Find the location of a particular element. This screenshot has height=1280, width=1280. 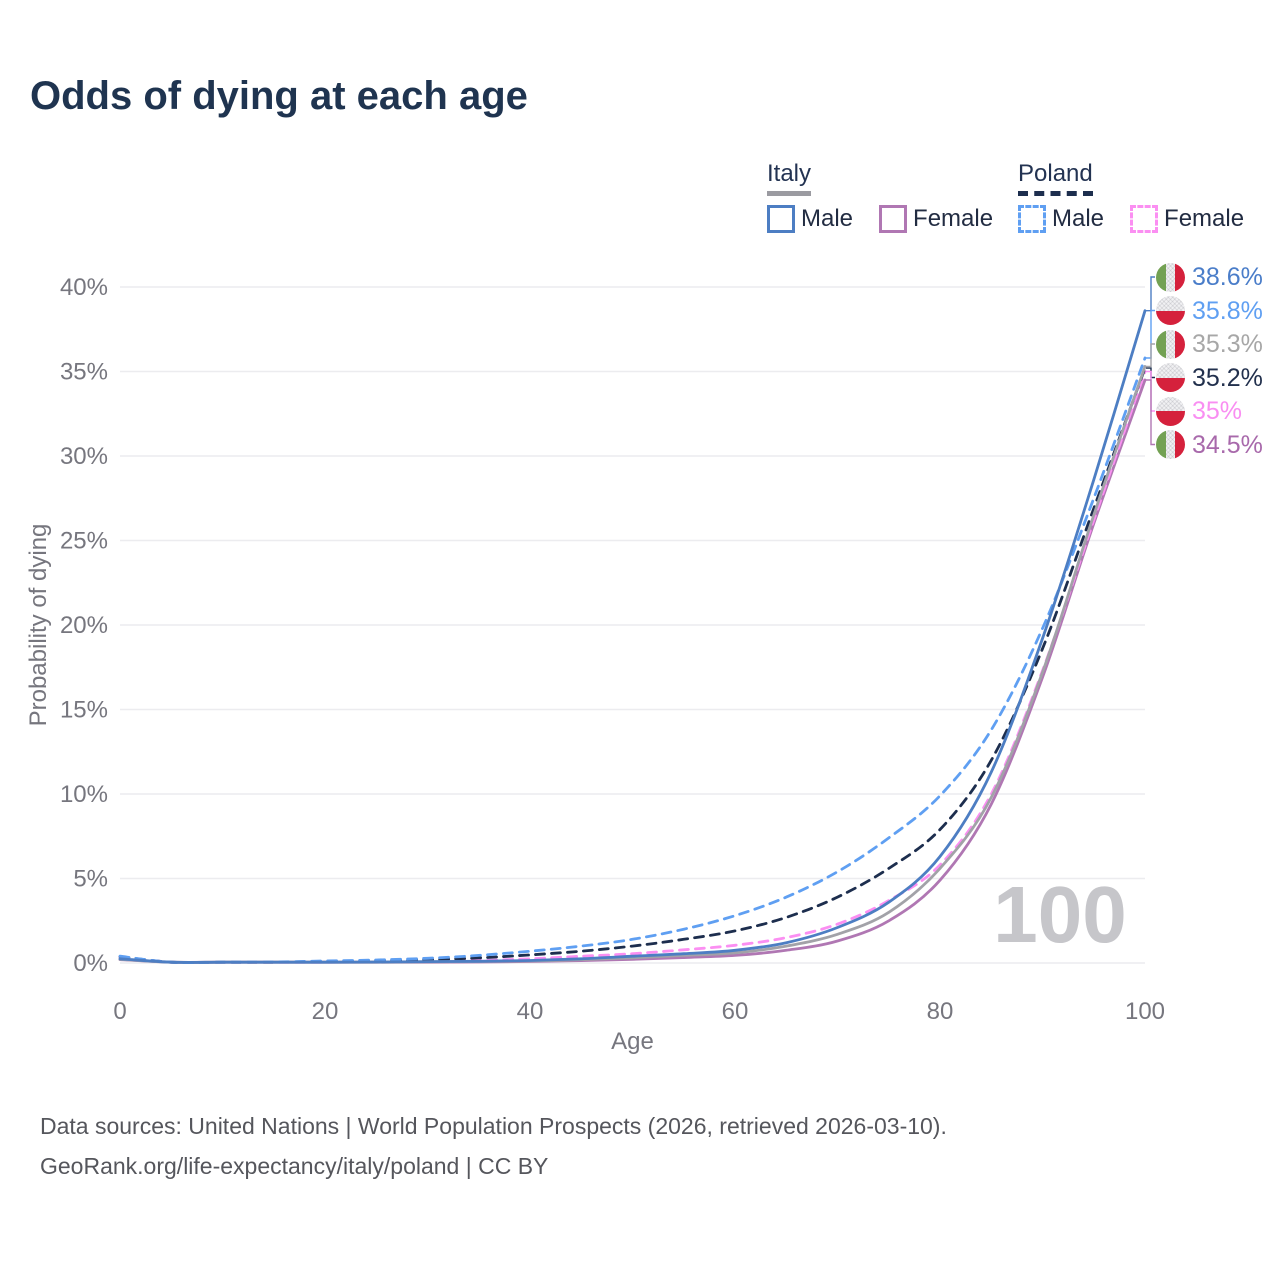

legend-item-poland-female: Female is located at coordinates (1187, 219).